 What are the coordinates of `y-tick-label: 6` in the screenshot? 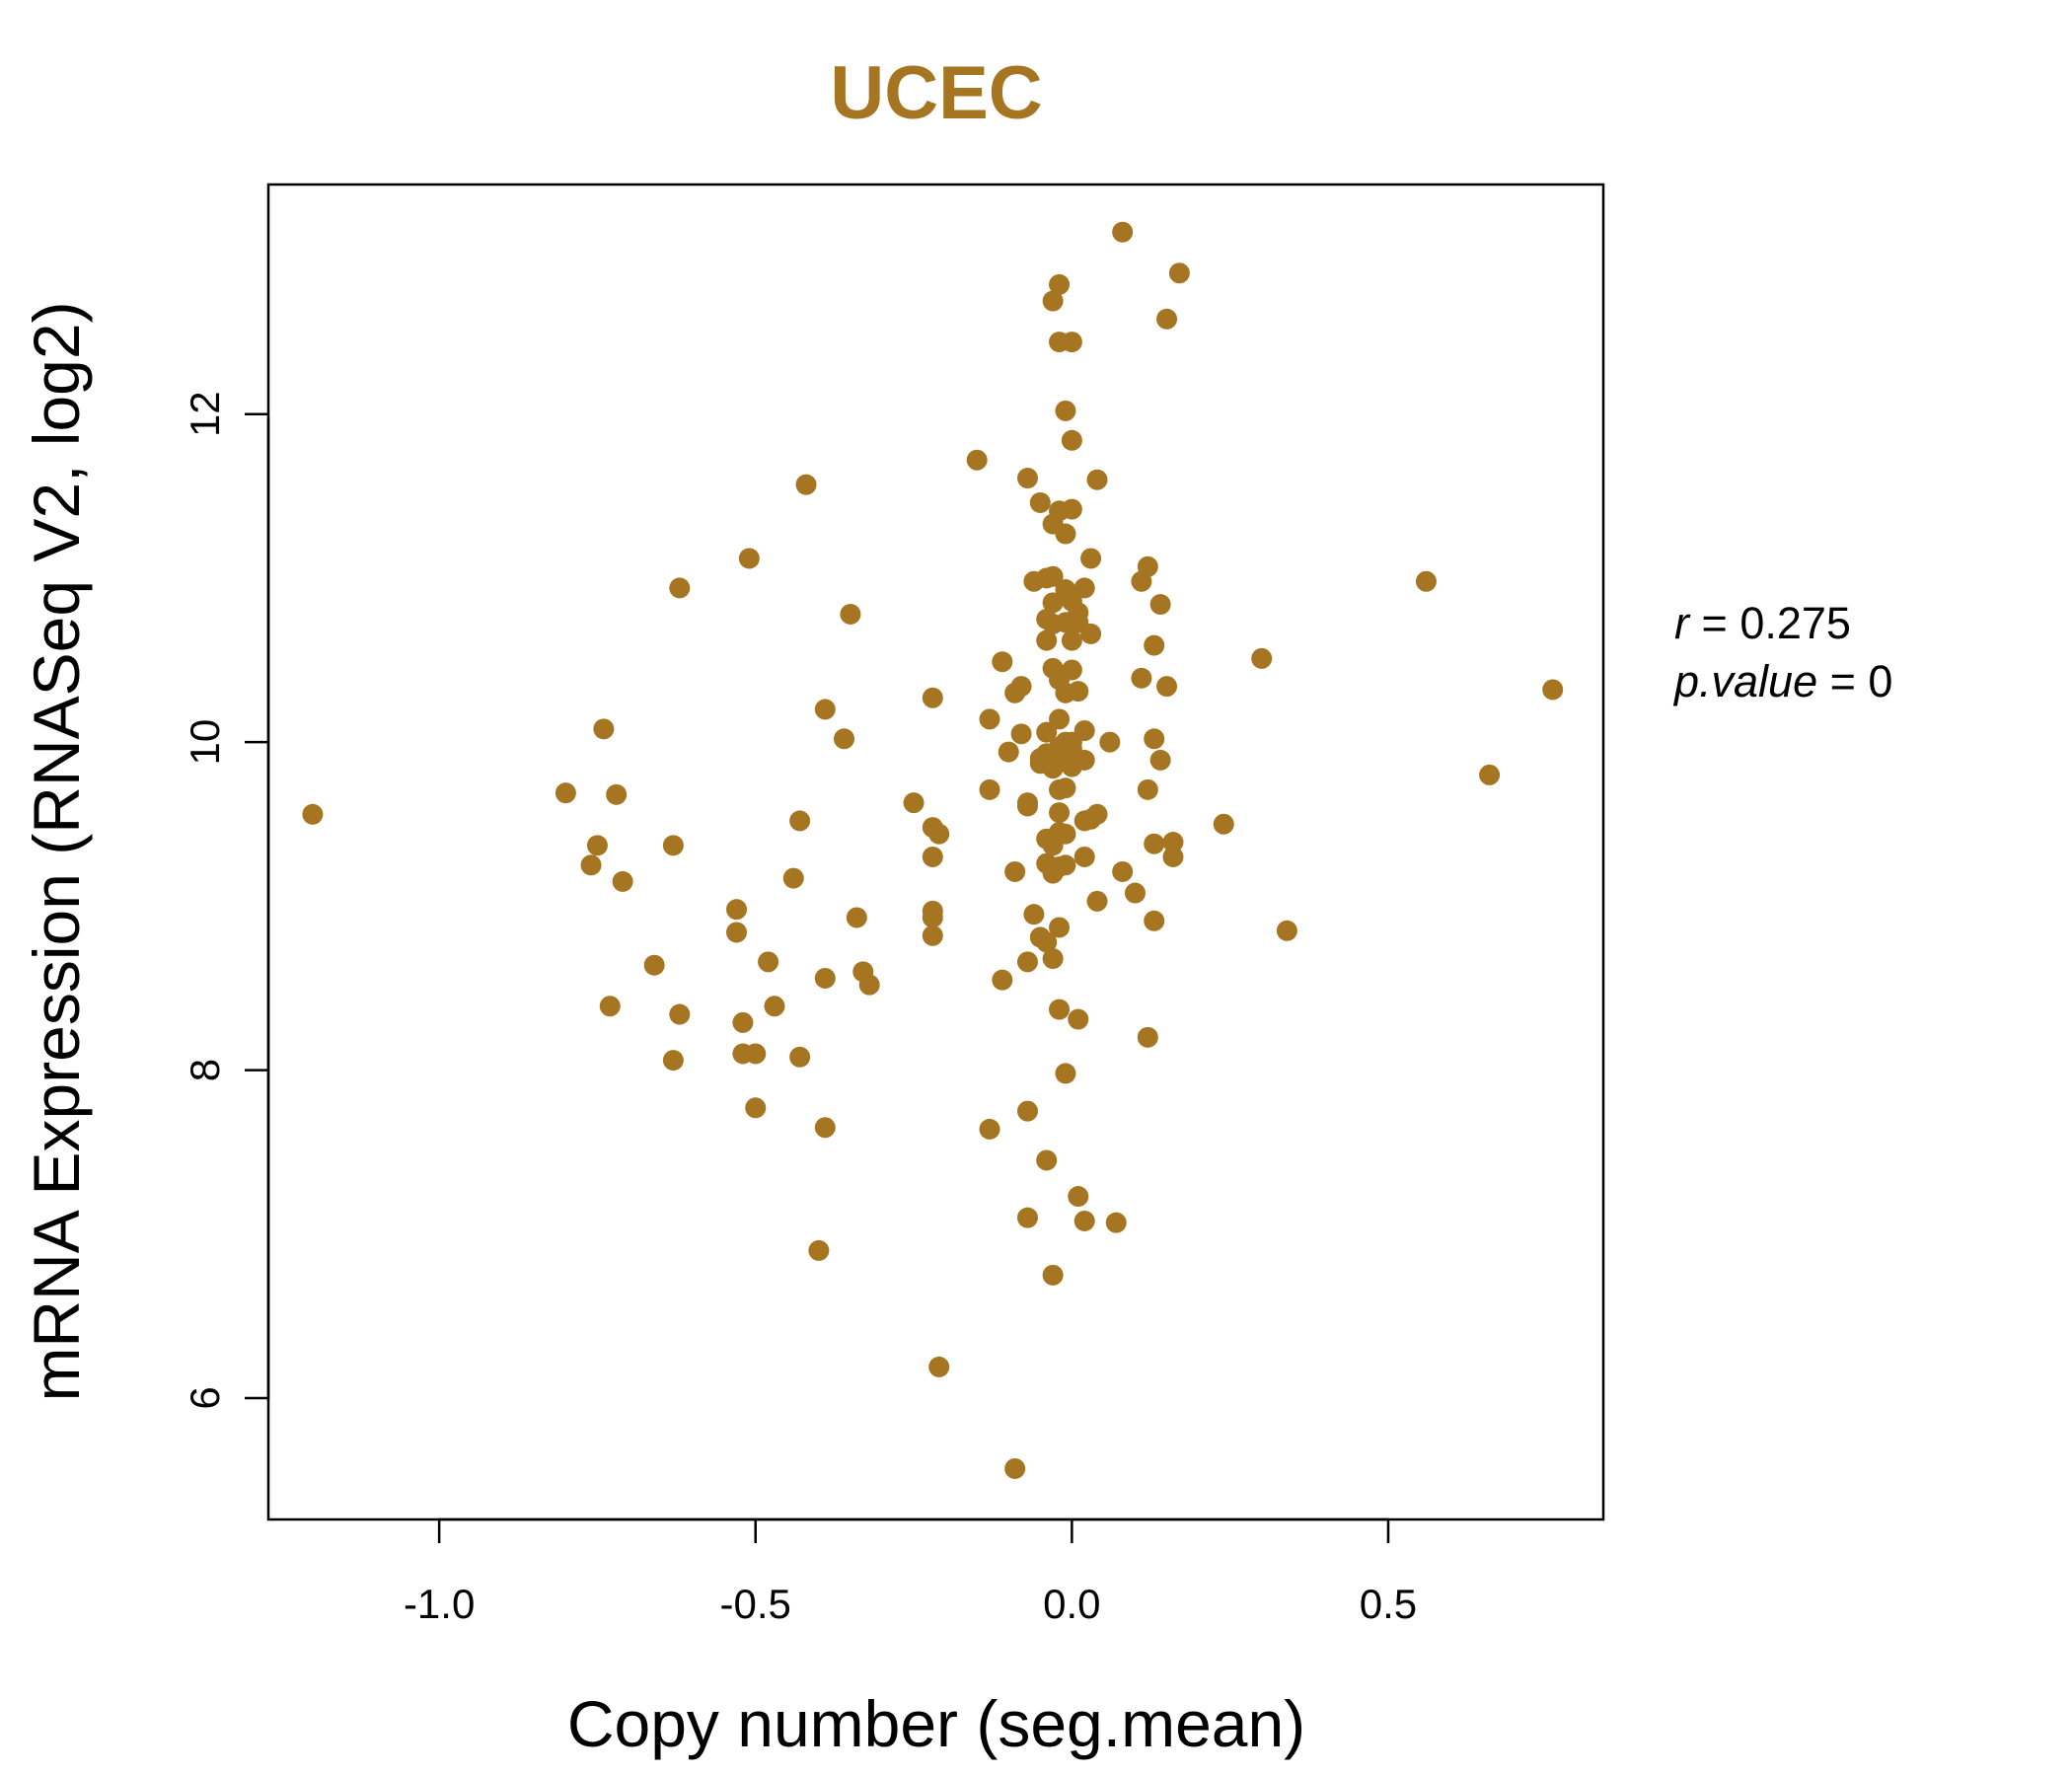 It's located at (205, 1398).